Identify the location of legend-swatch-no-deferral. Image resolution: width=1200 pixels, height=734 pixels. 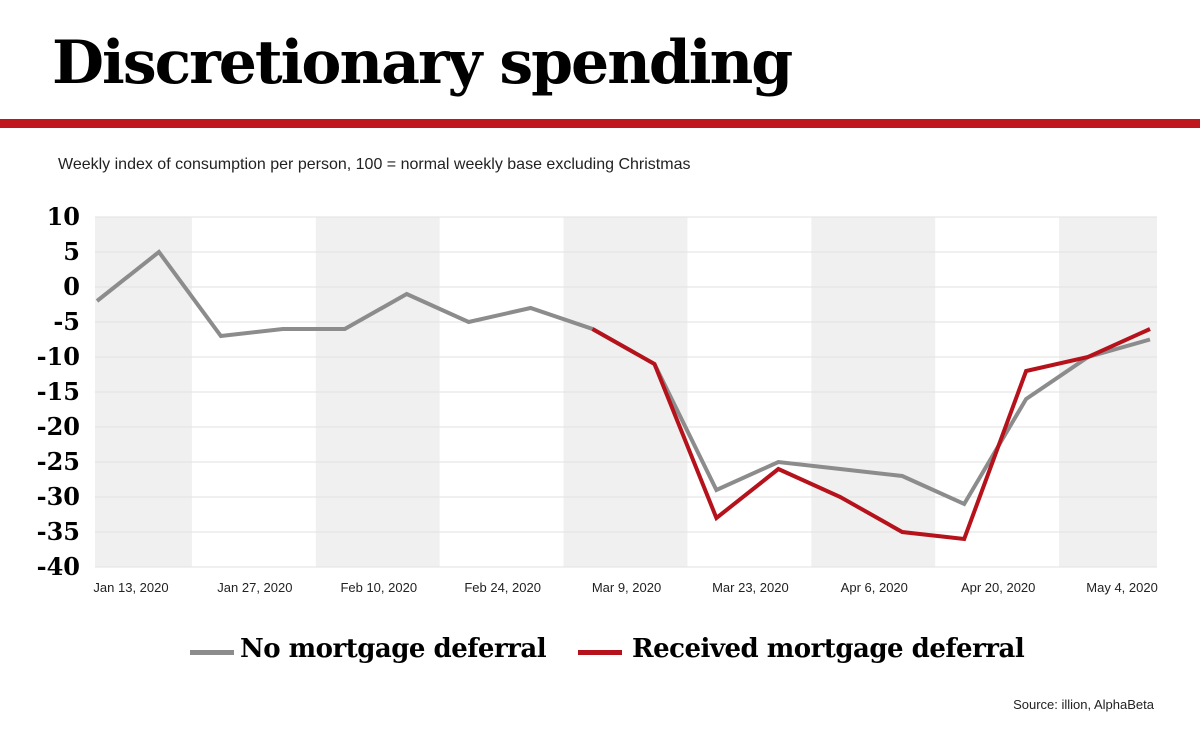
(212, 652).